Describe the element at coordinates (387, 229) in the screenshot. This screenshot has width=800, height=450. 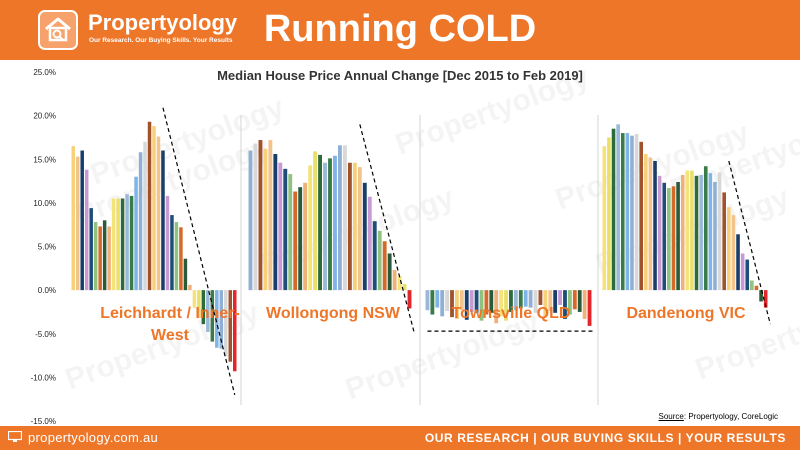
I see `trend-line` at that location.